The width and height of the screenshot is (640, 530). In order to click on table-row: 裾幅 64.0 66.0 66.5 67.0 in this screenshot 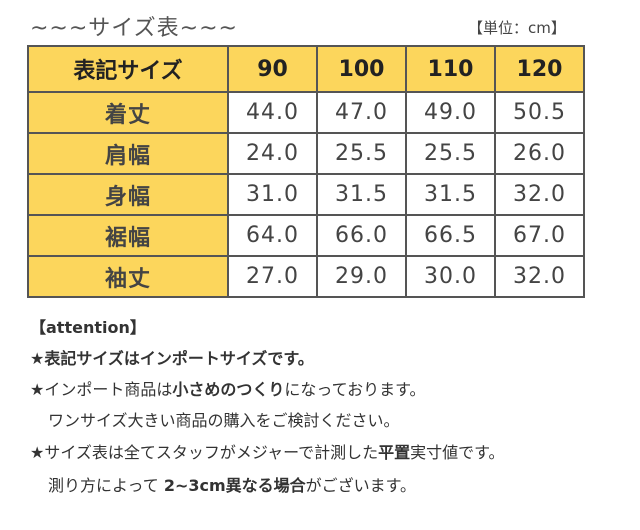, I will do `click(306, 235)`.